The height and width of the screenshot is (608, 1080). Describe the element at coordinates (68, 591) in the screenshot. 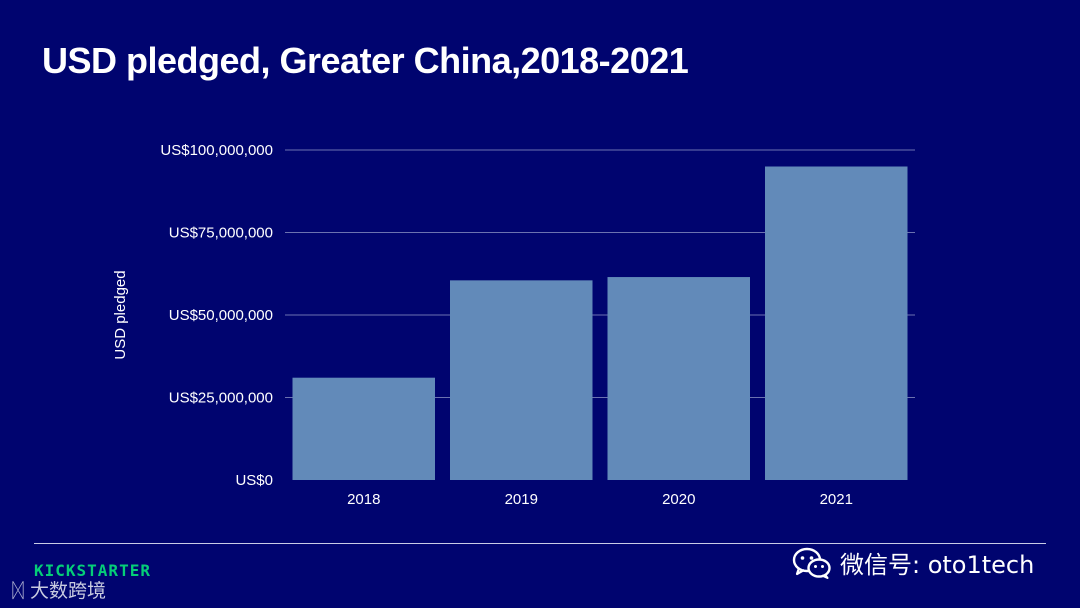

I see `watermark-text: 大数跨境` at that location.